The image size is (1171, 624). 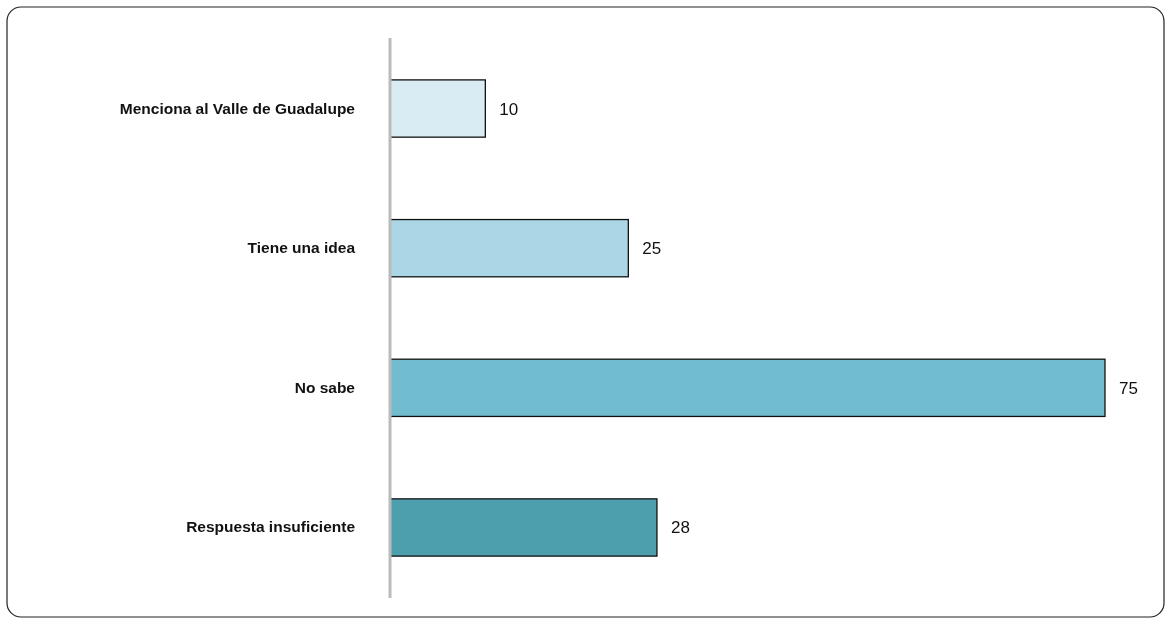 I want to click on data-label: 25, so click(x=652, y=249).